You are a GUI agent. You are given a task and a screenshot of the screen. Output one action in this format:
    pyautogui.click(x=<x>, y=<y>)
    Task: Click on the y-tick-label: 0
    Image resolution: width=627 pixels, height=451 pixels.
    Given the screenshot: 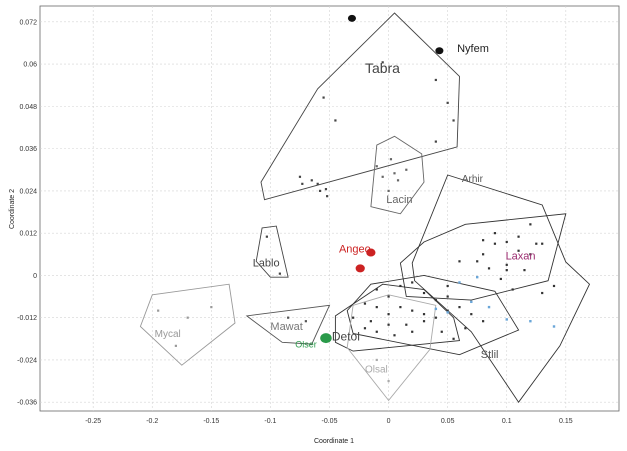 What is the action you would take?
    pyautogui.click(x=35, y=276)
    